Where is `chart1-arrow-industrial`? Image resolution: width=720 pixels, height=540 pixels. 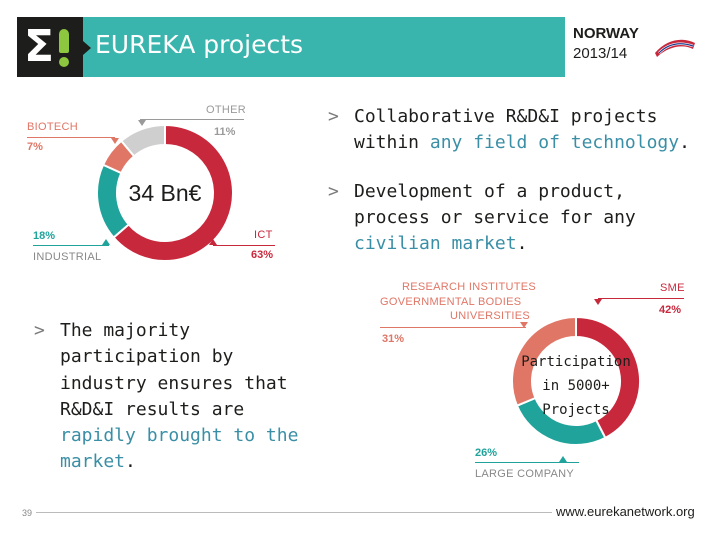
chart1-arrow-industrial is located at coordinates (106, 242).